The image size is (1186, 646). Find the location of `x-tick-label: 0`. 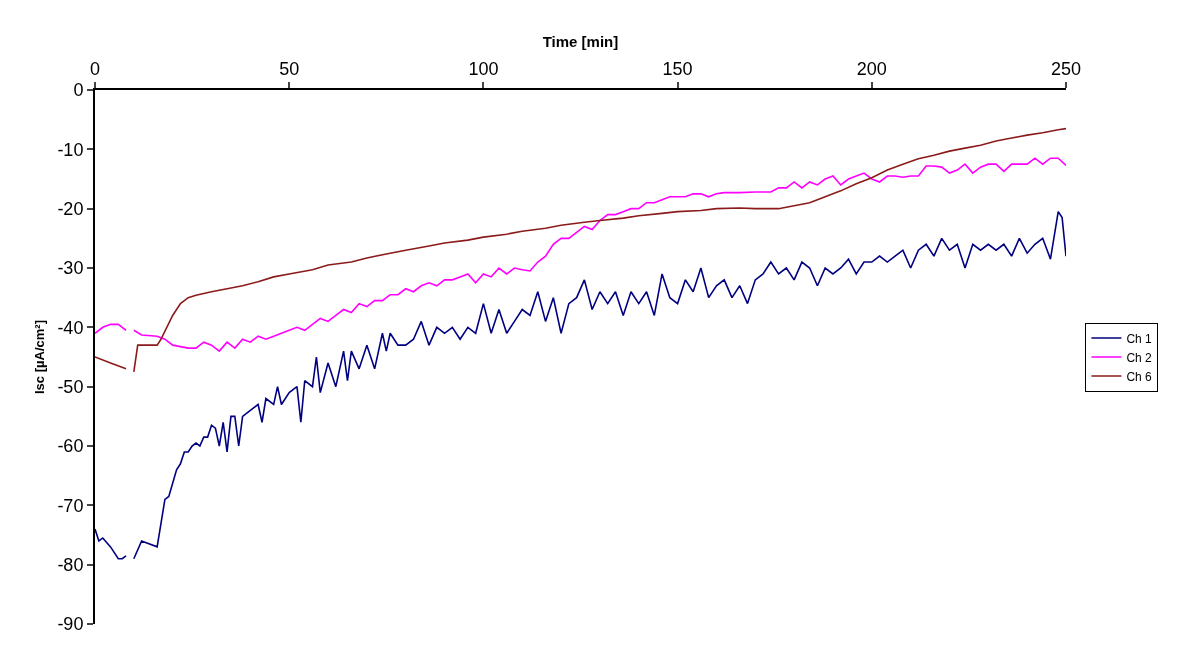

x-tick-label: 0 is located at coordinates (95, 68).